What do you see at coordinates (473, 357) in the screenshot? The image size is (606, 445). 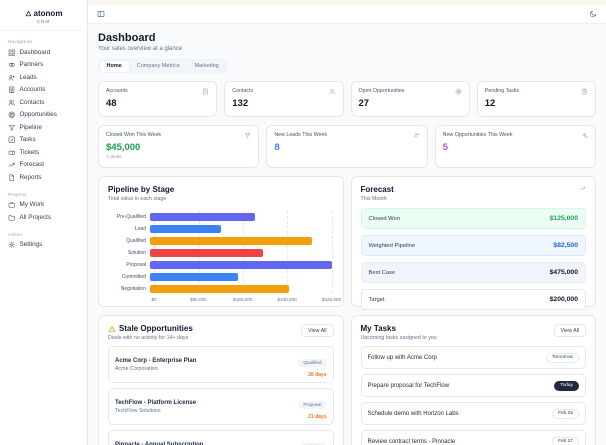 I see `task-item: Follow up with Acme Corp Tomorrow` at bounding box center [473, 357].